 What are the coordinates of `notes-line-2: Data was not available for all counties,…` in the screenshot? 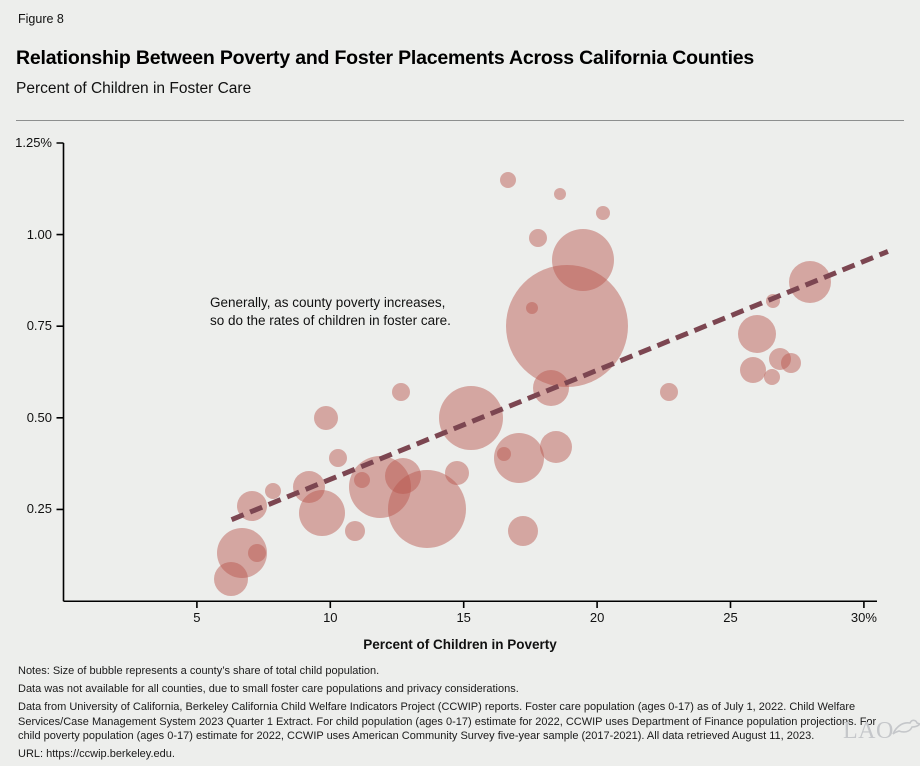 It's located at (268, 689).